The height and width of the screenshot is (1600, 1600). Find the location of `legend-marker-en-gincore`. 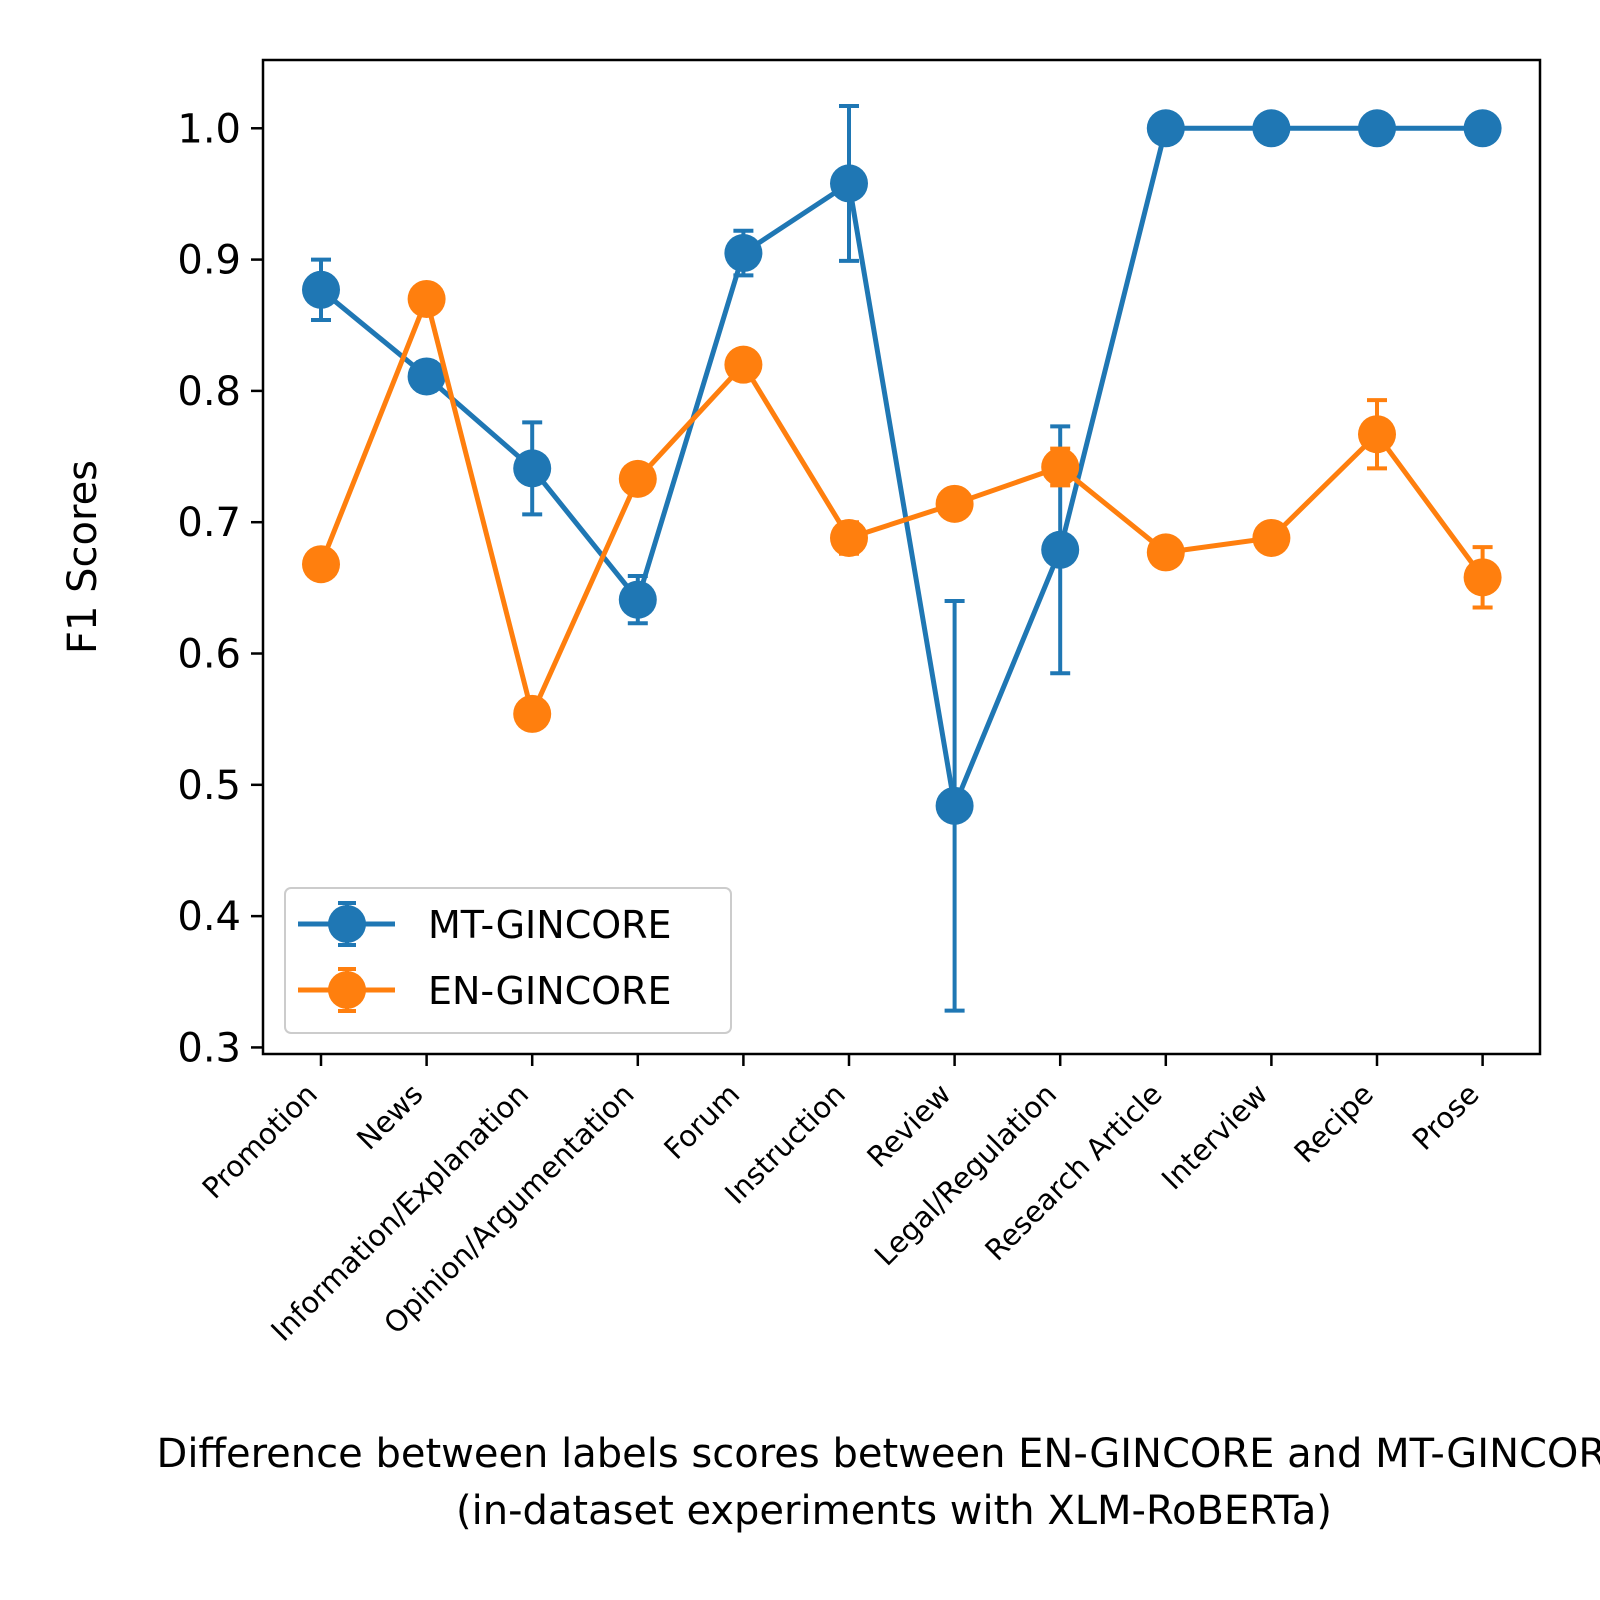

legend-marker-en-gincore is located at coordinates (347, 990).